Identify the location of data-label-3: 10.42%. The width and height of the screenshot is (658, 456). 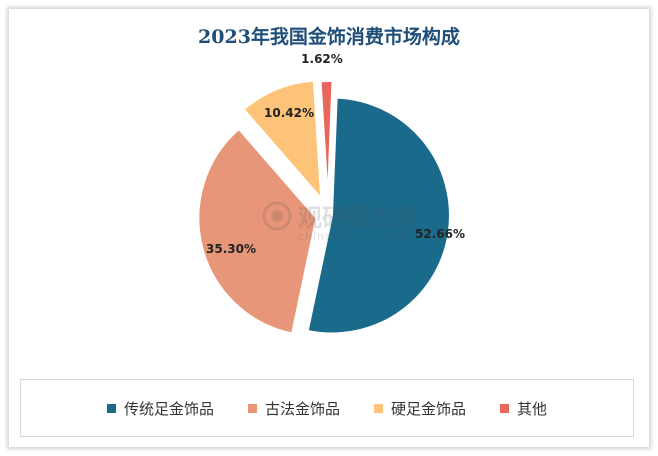
(289, 113).